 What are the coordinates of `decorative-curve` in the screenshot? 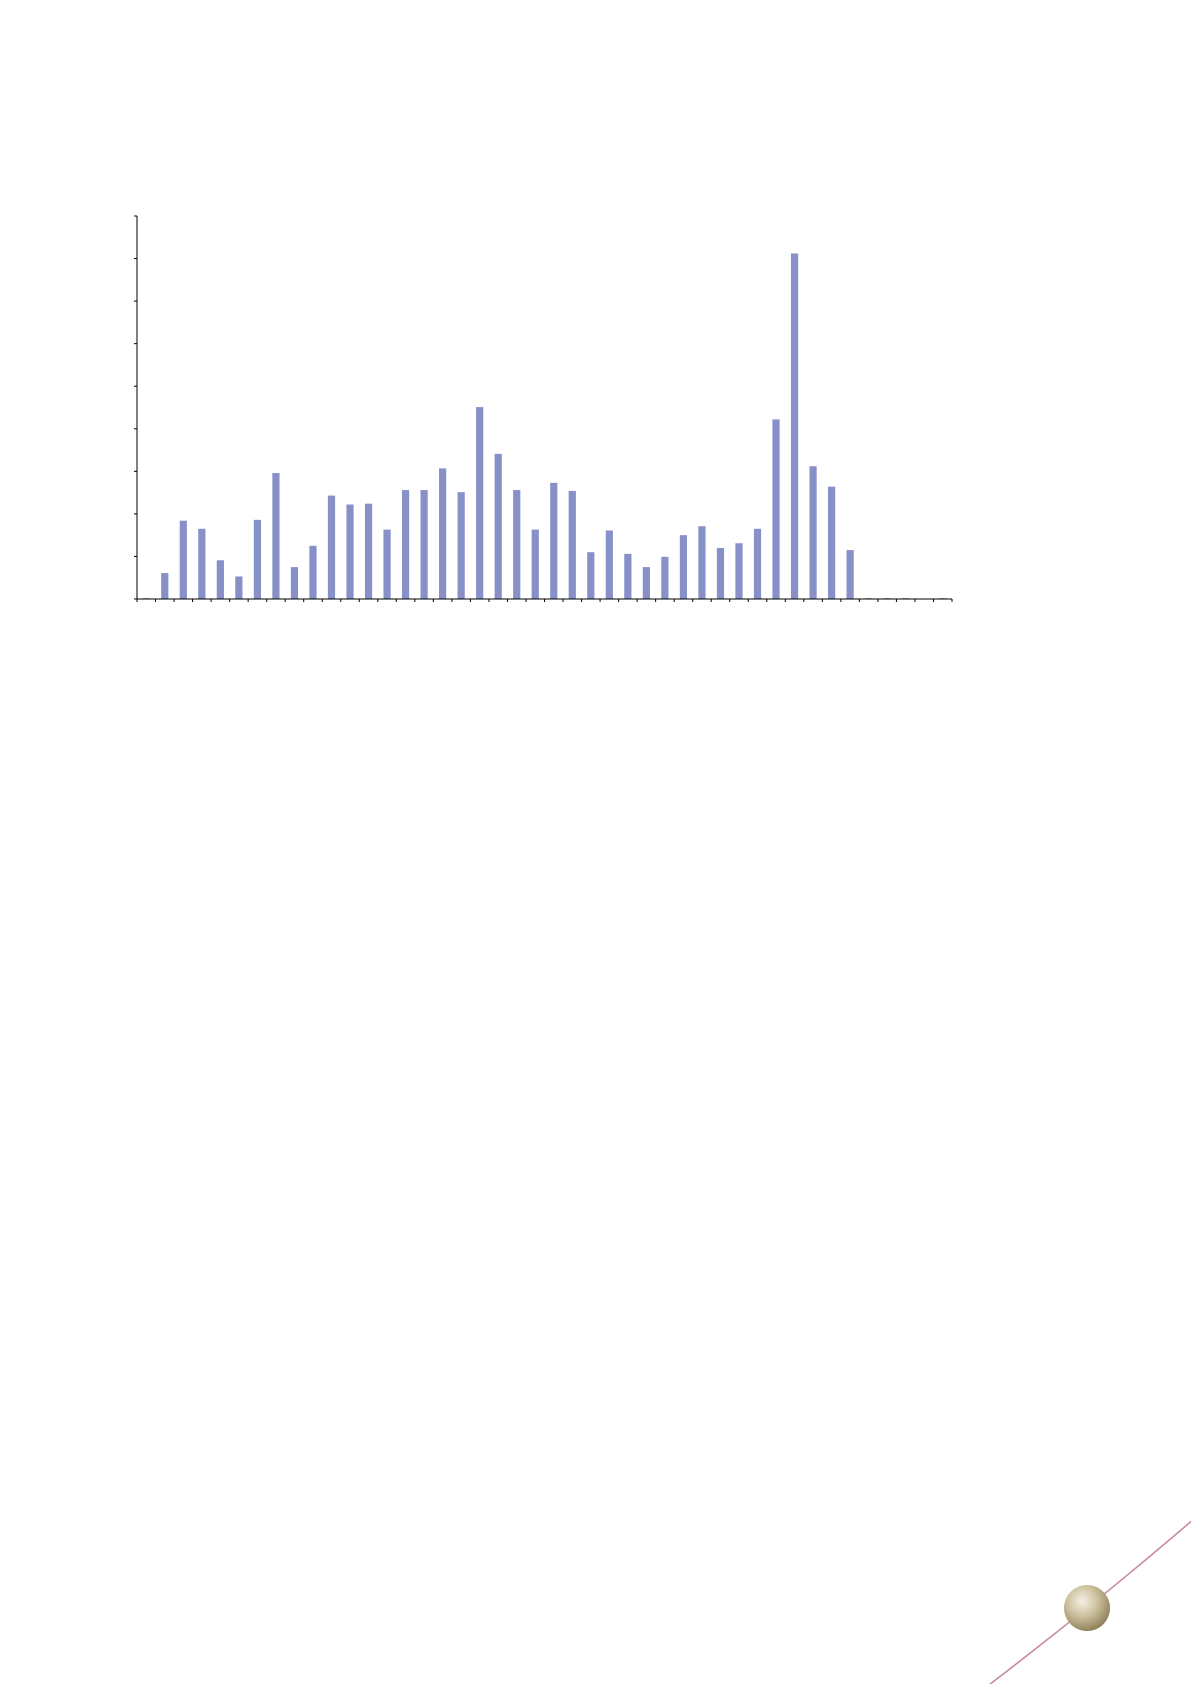 It's located at (1089, 1602).